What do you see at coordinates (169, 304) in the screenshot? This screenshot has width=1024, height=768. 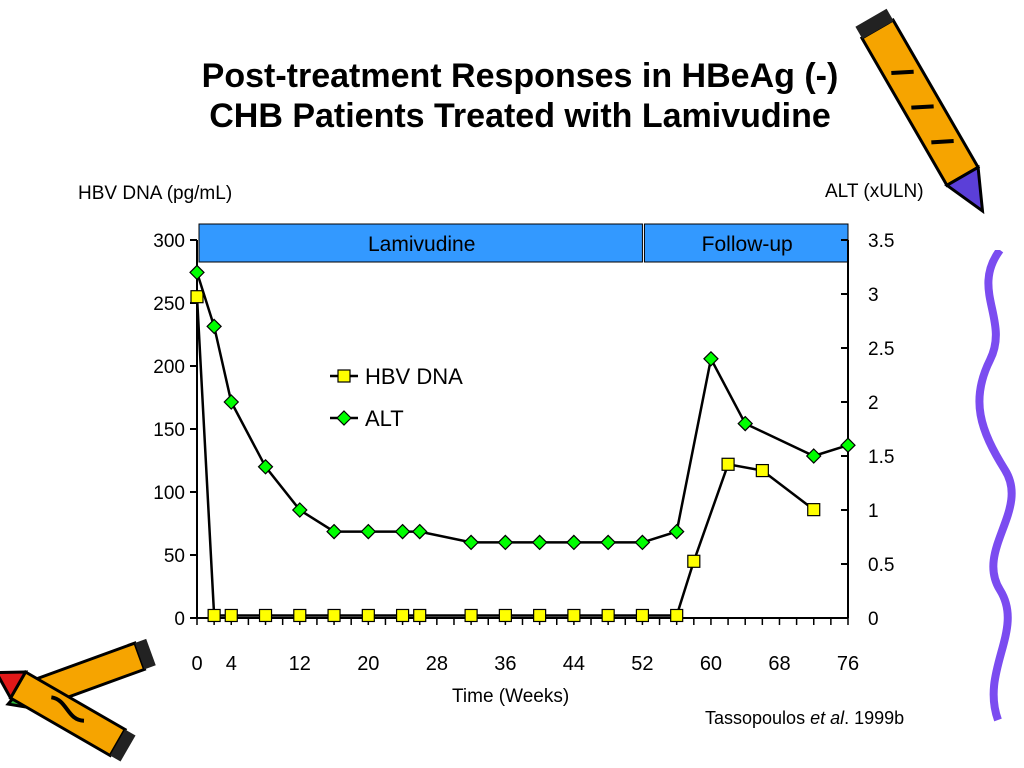 I see `left-y-tick-label: 250` at bounding box center [169, 304].